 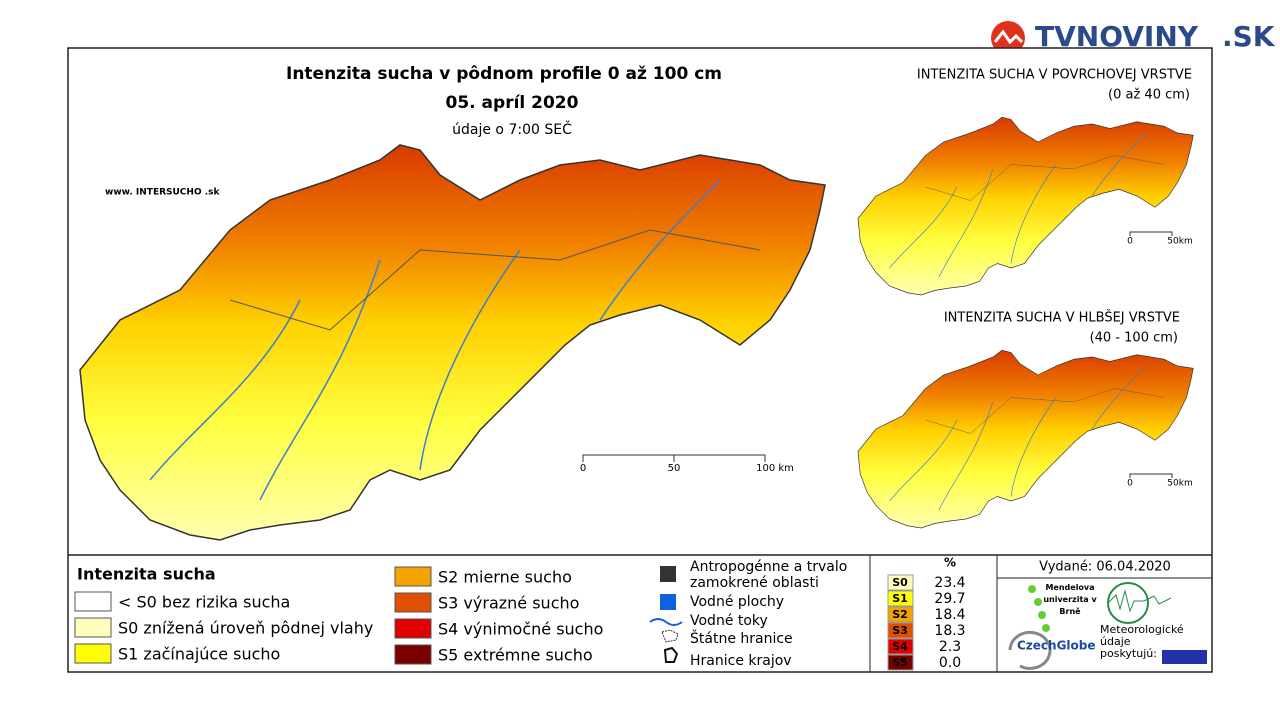 I want to click on mendel-text-box: Mendelova univerzita v Brně, so click(x=1070, y=599).